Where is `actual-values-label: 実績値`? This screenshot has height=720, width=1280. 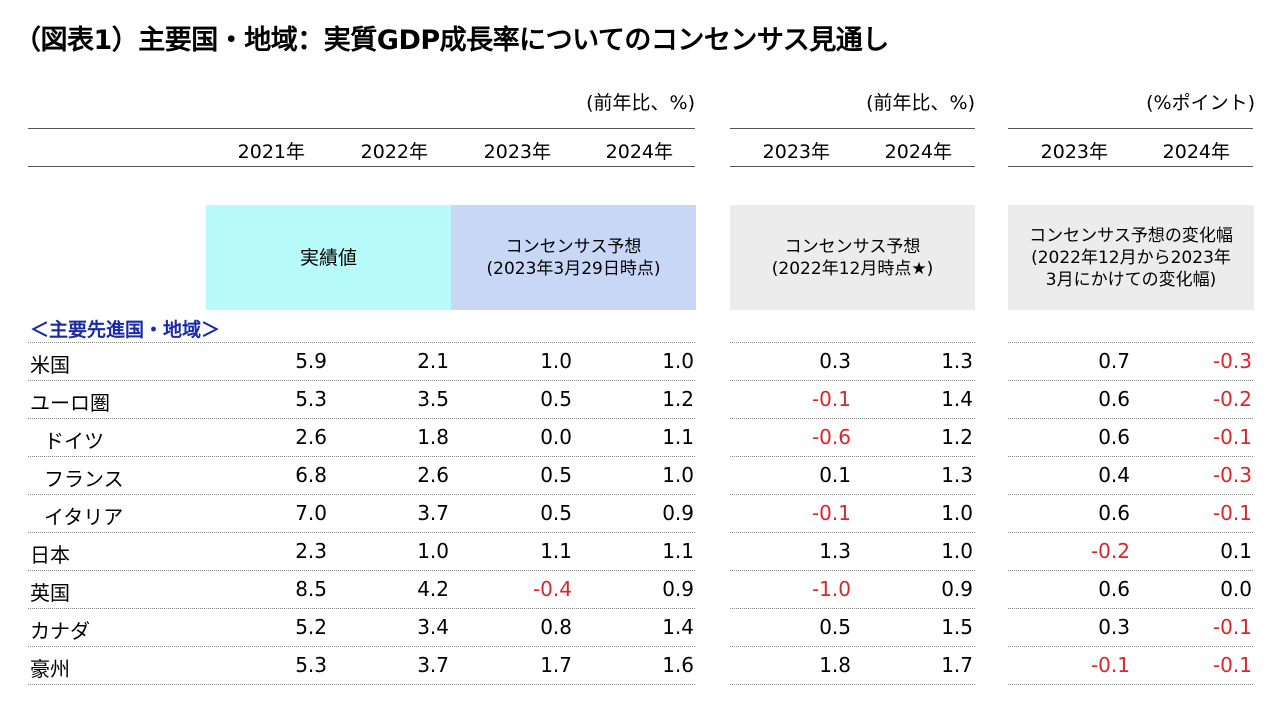 actual-values-label: 実績値 is located at coordinates (328, 257).